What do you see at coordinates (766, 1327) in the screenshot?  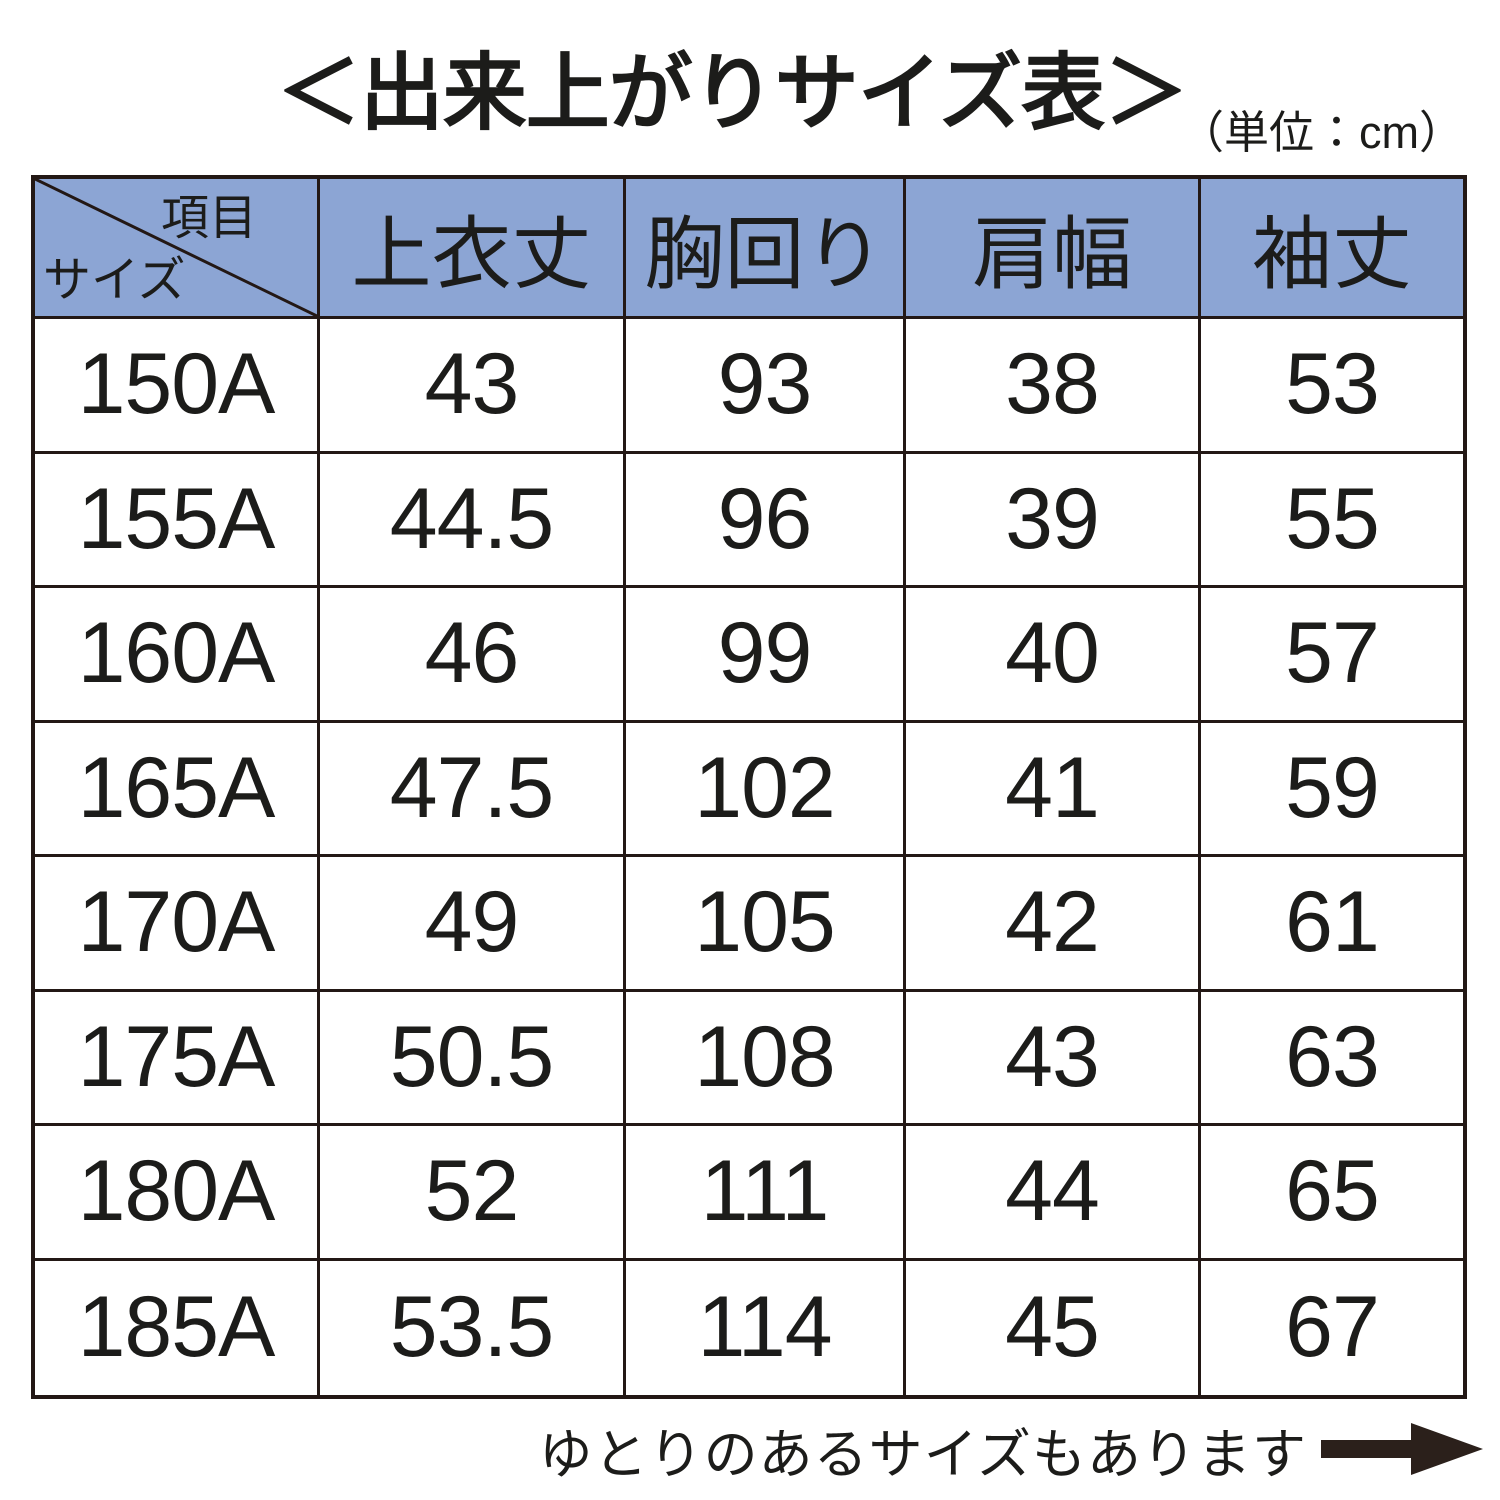 I see `value-cell-chest: 114` at bounding box center [766, 1327].